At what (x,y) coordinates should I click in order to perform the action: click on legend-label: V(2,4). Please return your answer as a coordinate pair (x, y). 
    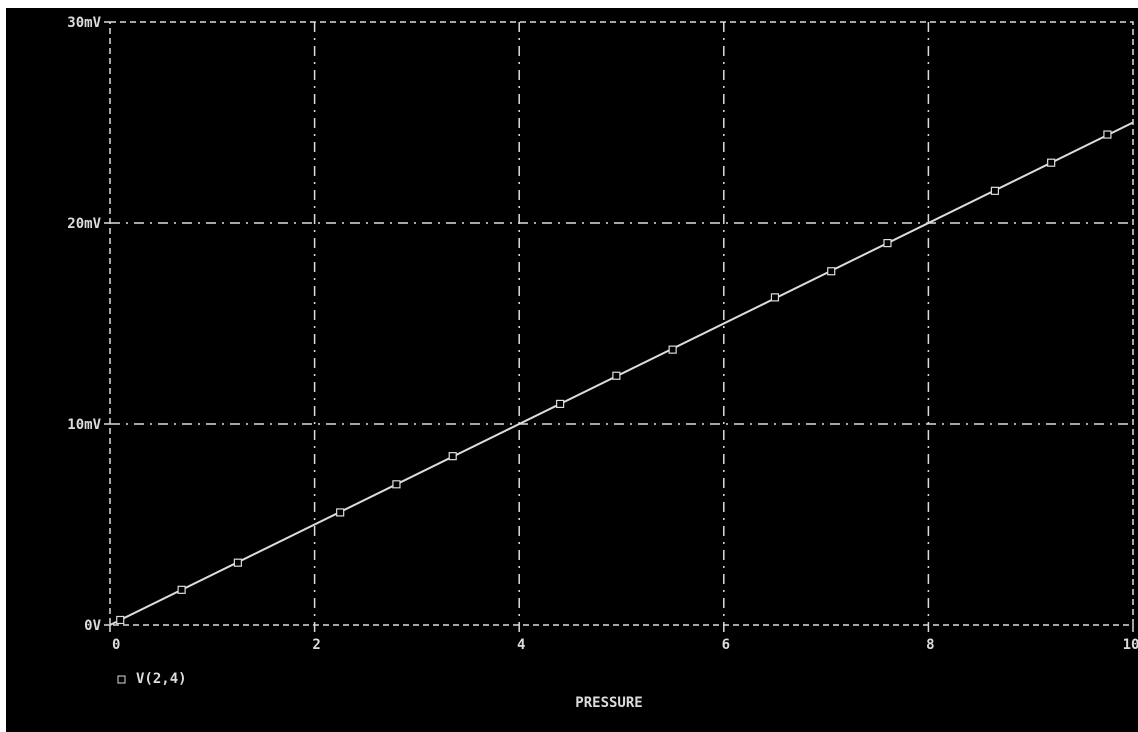
    Looking at the image, I should click on (161, 679).